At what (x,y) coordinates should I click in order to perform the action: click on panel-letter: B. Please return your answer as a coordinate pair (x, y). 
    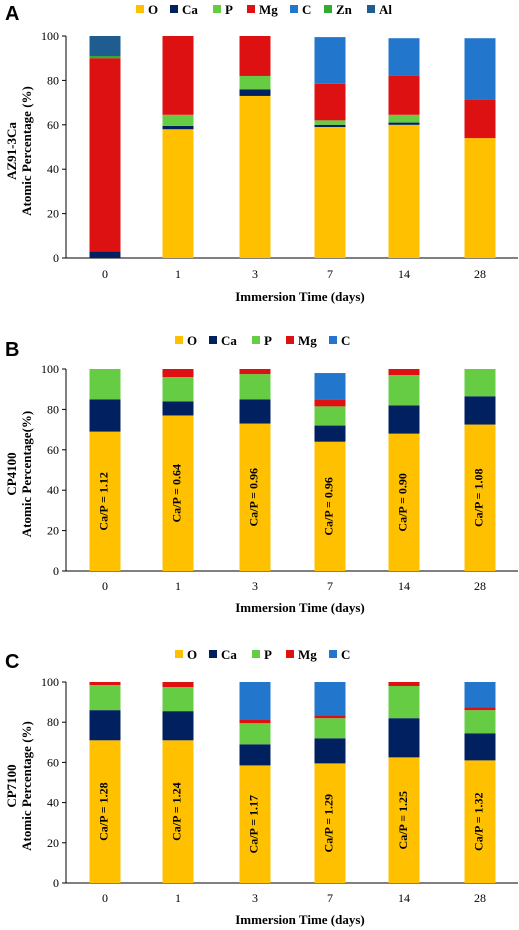
    Looking at the image, I should click on (12, 350).